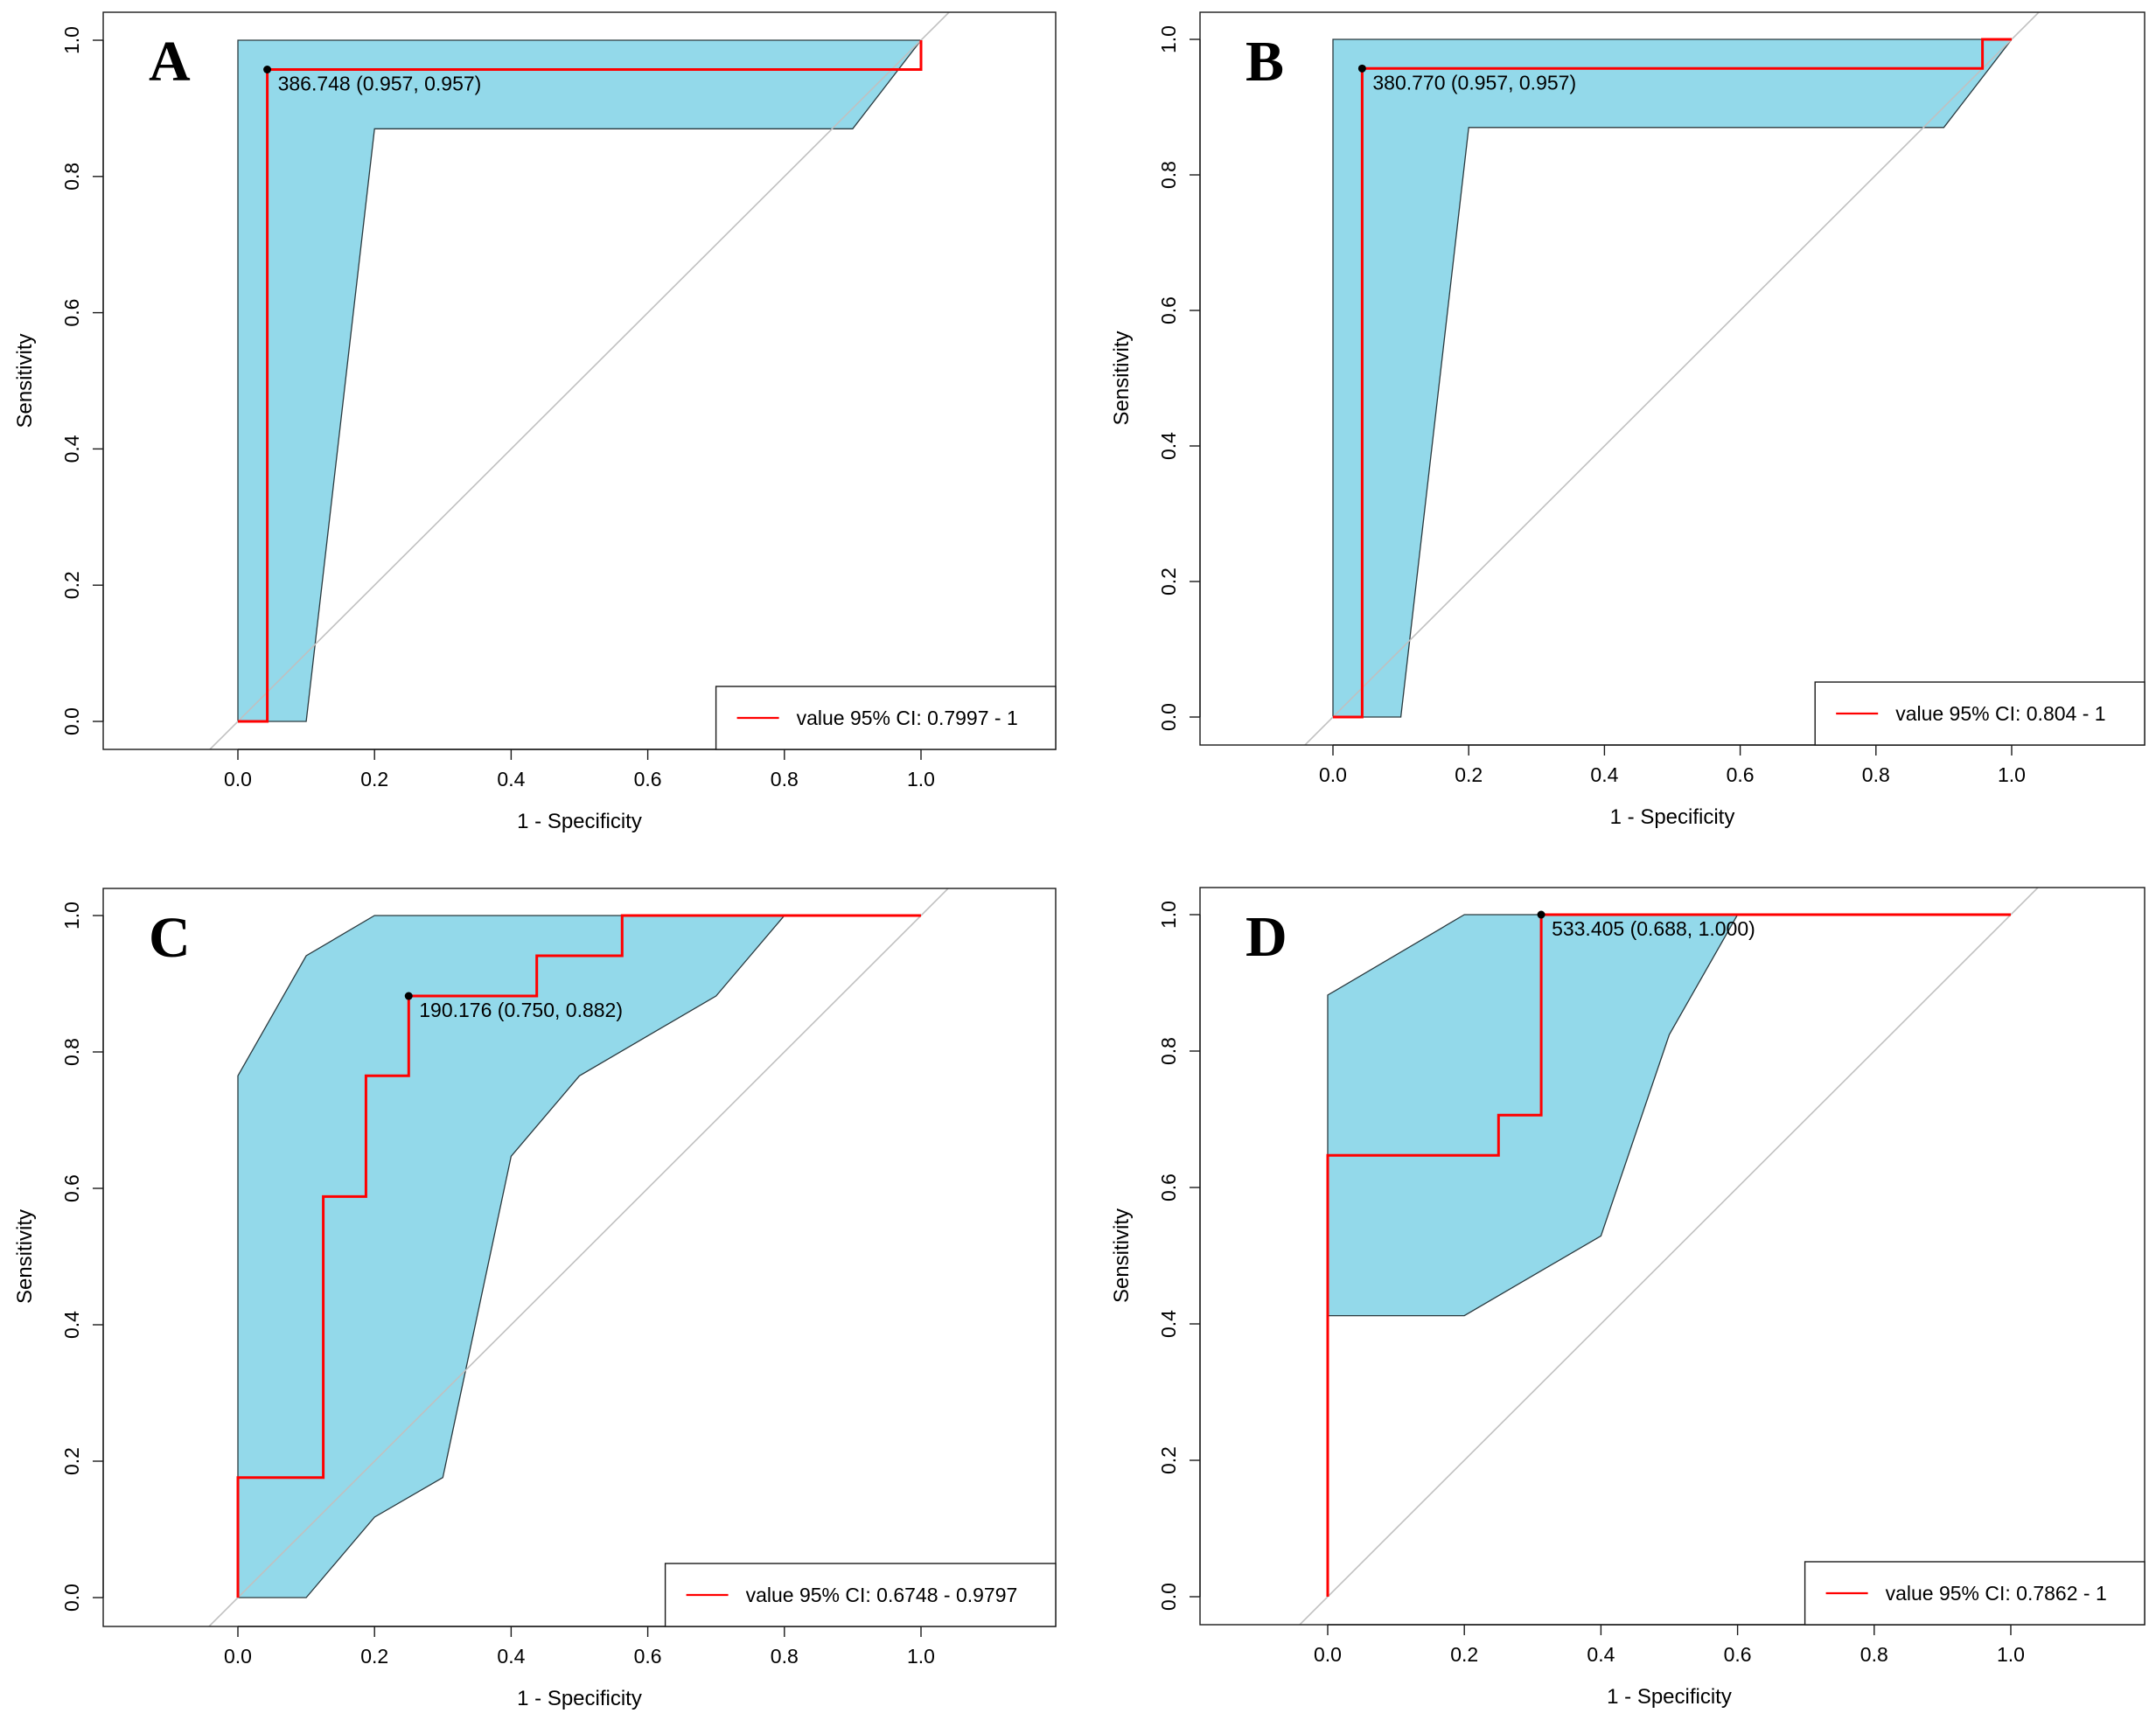  What do you see at coordinates (908, 718) in the screenshot?
I see `legend-text: value 95% CI: 0.7997 - 1` at bounding box center [908, 718].